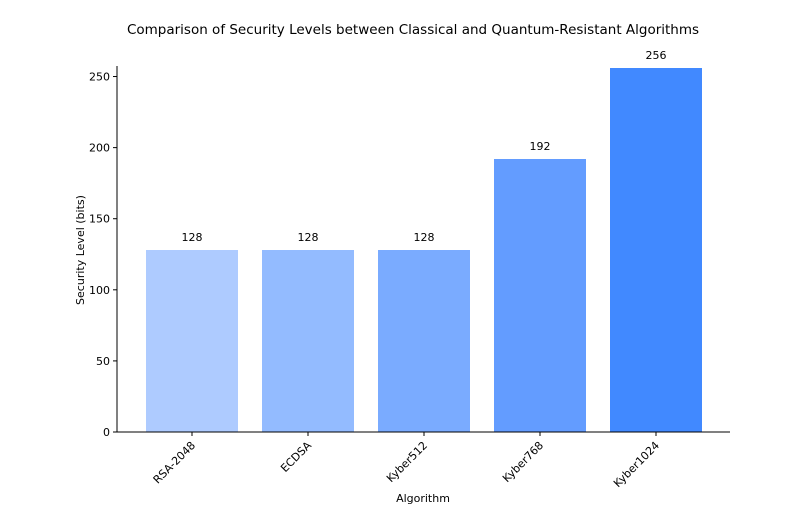 This screenshot has width=804, height=527. Describe the element at coordinates (174, 462) in the screenshot. I see `x-tick-label: RSA-2048` at that location.